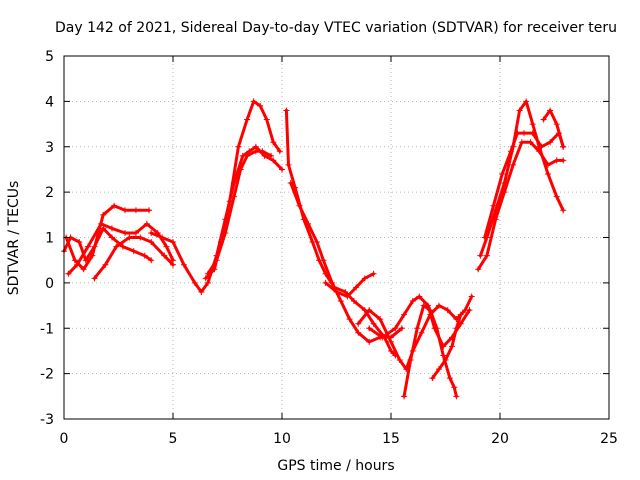  I want to click on x-tick-label: 0, so click(64, 439).